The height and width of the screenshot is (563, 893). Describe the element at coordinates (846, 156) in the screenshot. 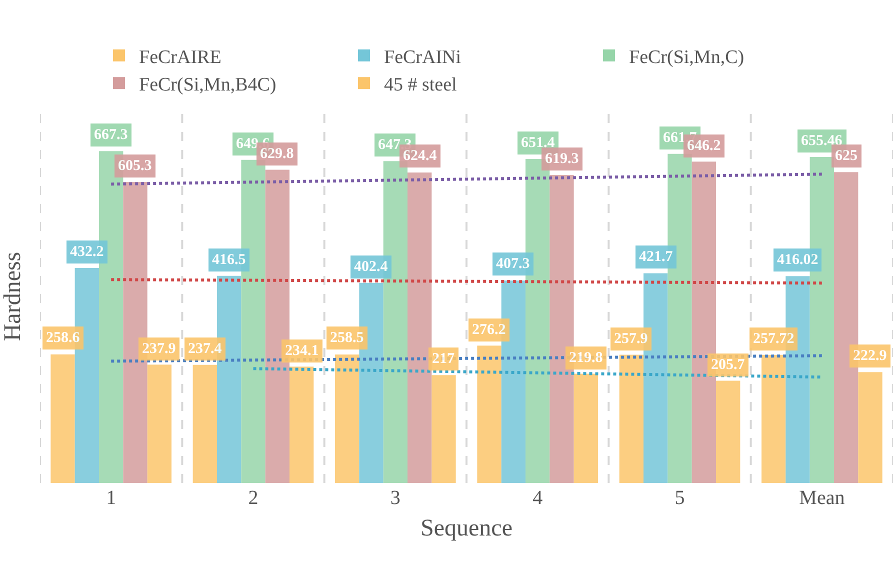

I see `data-label: 625` at that location.